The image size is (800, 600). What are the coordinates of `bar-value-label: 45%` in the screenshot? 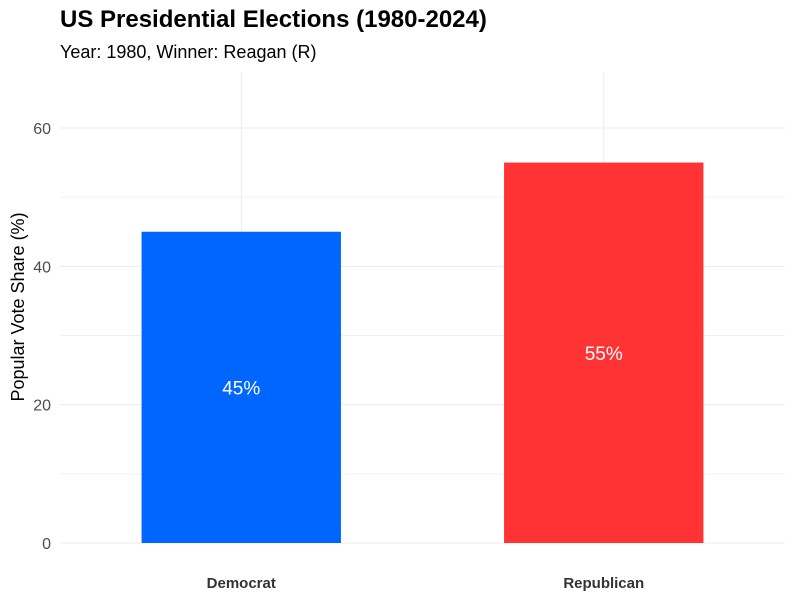 It's located at (241, 388).